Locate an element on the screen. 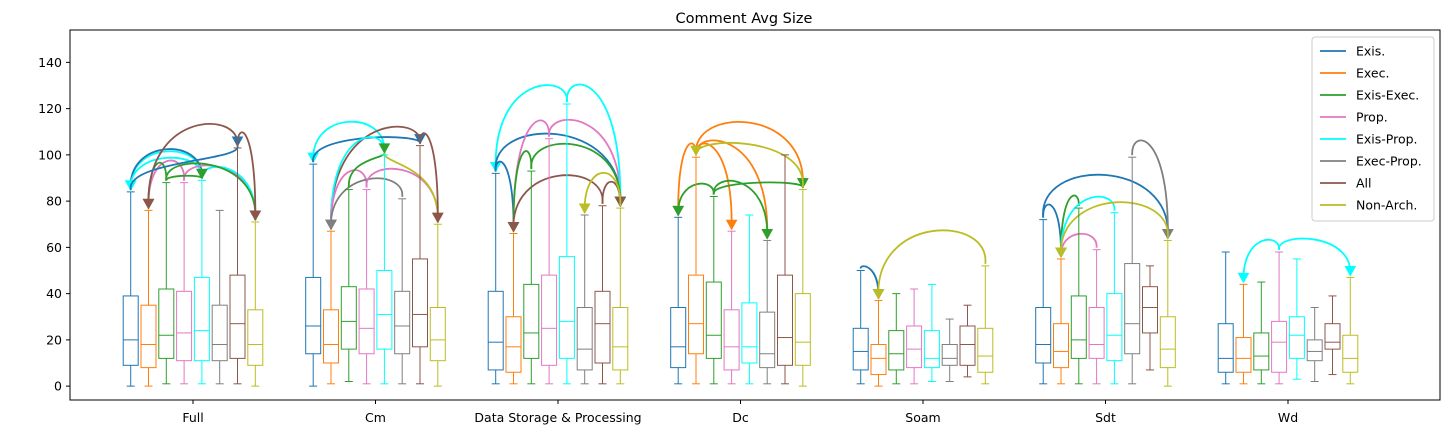  legend-label: Exec-Prop. is located at coordinates (1389, 161).